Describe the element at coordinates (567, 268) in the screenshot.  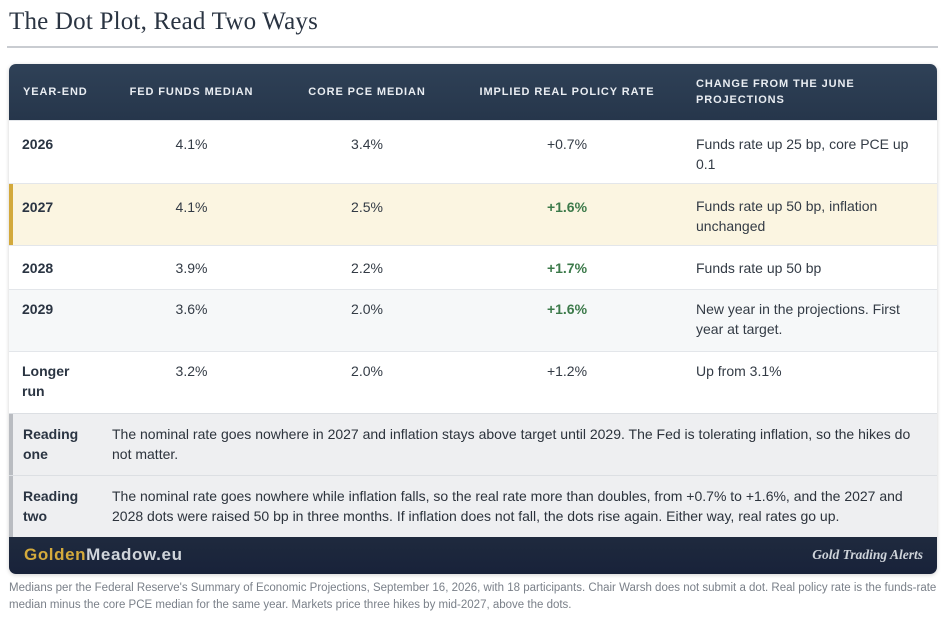
I see `cell-real-rate: +1.7%` at that location.